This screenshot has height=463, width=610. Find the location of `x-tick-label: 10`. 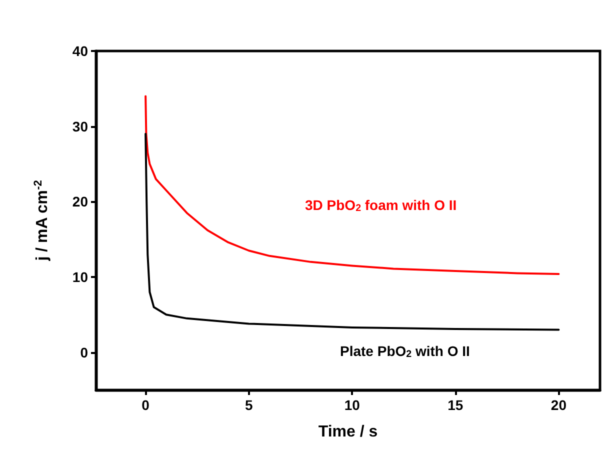

x-tick-label: 10 is located at coordinates (352, 405).